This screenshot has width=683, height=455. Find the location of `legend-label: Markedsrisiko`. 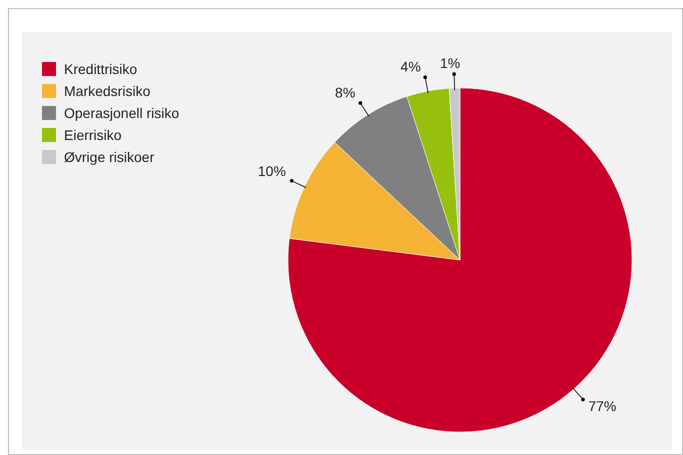

legend-label: Markedsrisiko is located at coordinates (107, 91).